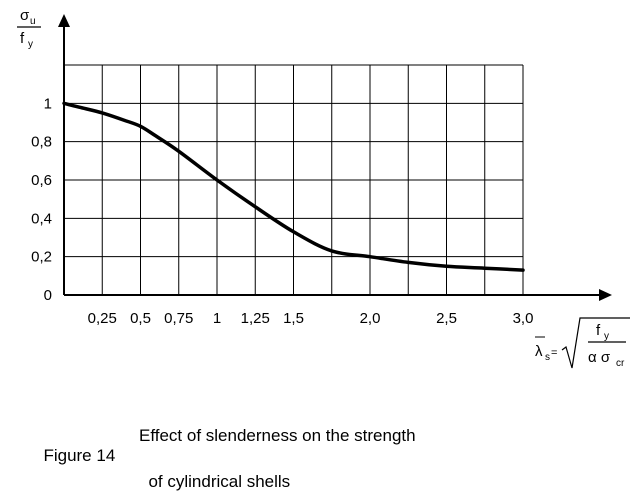 Image resolution: width=642 pixels, height=492 pixels. Describe the element at coordinates (620, 363) in the screenshot. I see `x-label-denominator-sub: cr` at that location.